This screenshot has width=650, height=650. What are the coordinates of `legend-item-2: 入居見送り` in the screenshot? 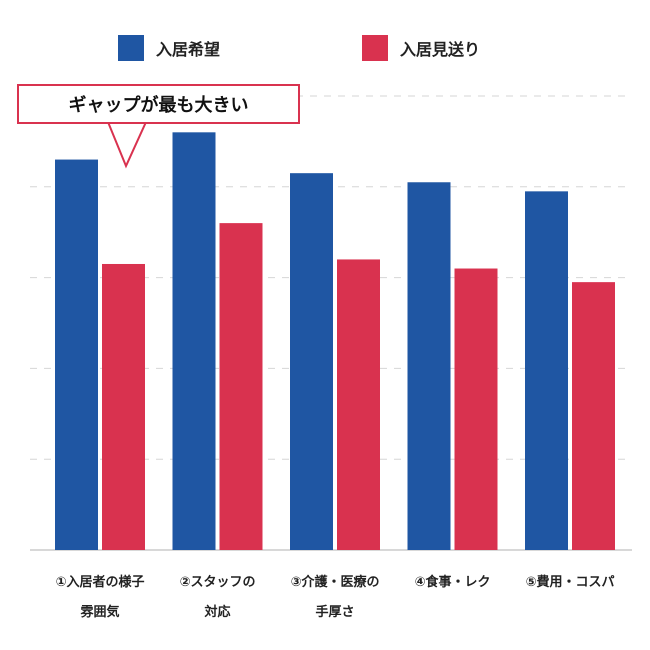 It's located at (421, 48).